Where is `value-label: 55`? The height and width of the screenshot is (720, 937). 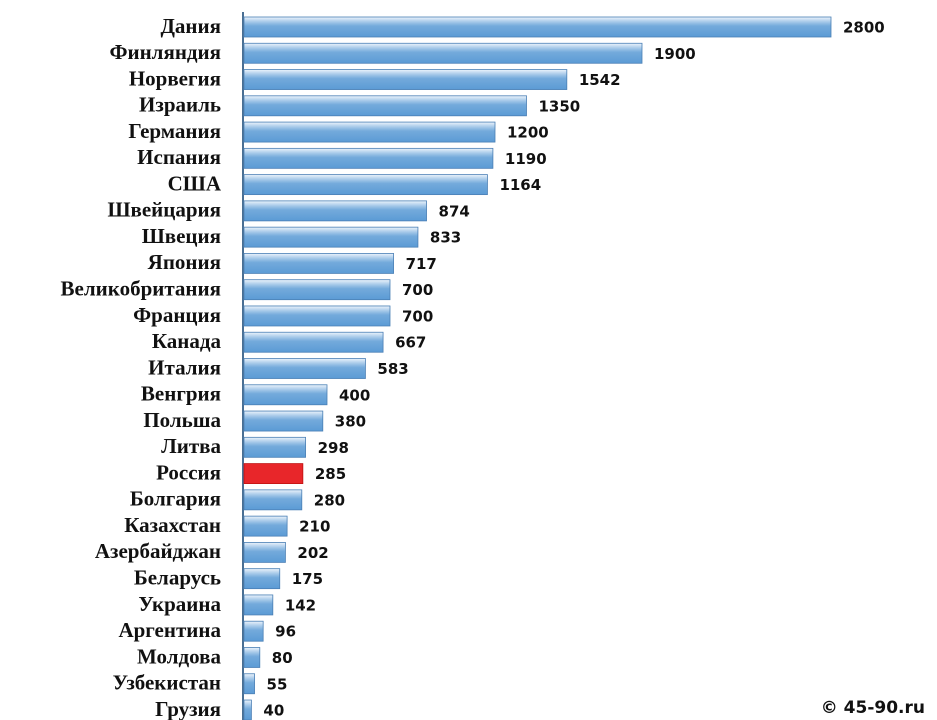
value-label: 55 is located at coordinates (277, 684).